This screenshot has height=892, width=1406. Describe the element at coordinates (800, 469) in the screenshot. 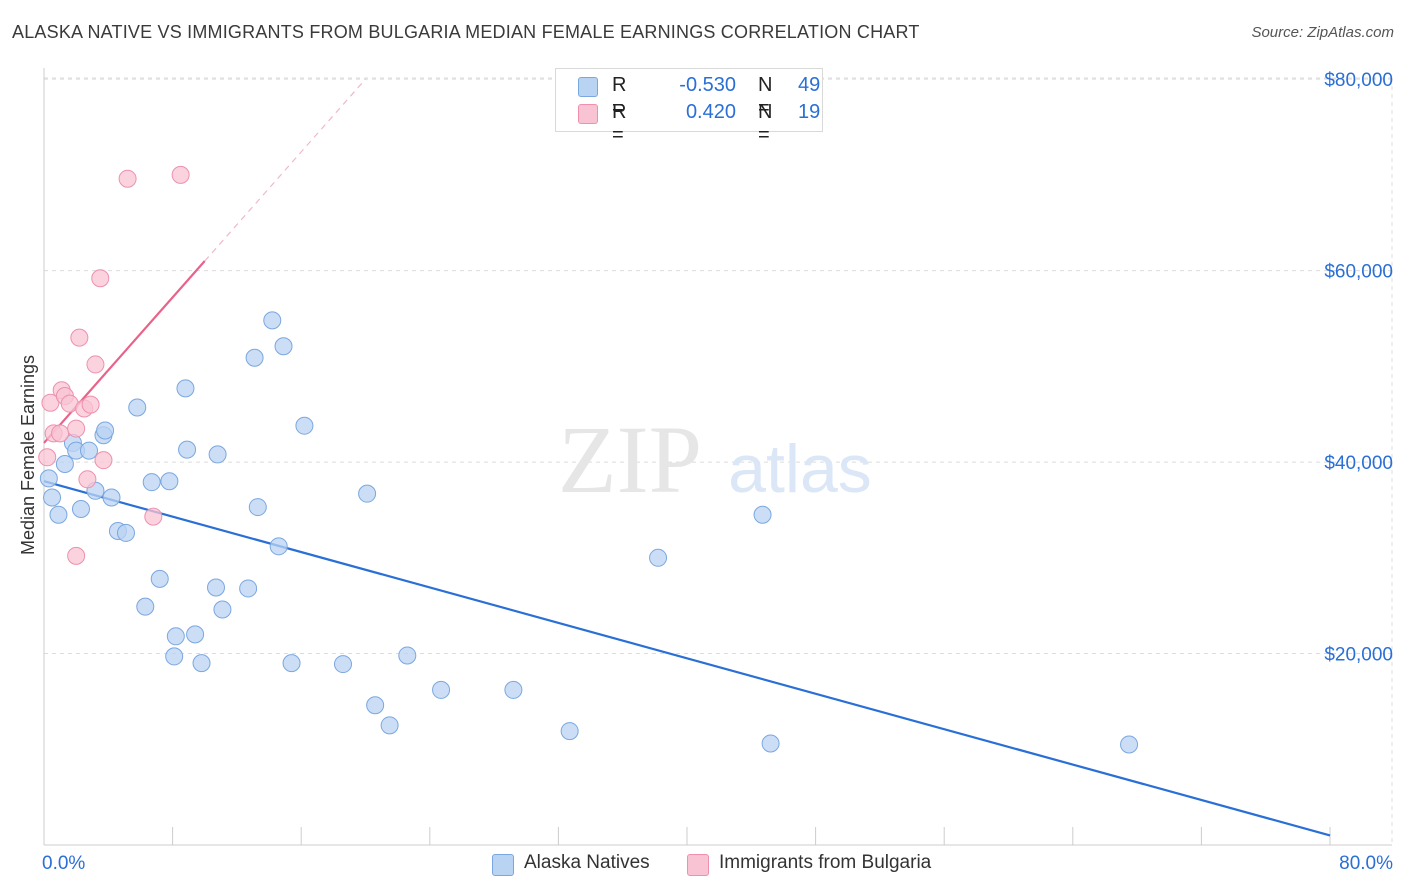

I see `watermark-atlas: atlas` at that location.